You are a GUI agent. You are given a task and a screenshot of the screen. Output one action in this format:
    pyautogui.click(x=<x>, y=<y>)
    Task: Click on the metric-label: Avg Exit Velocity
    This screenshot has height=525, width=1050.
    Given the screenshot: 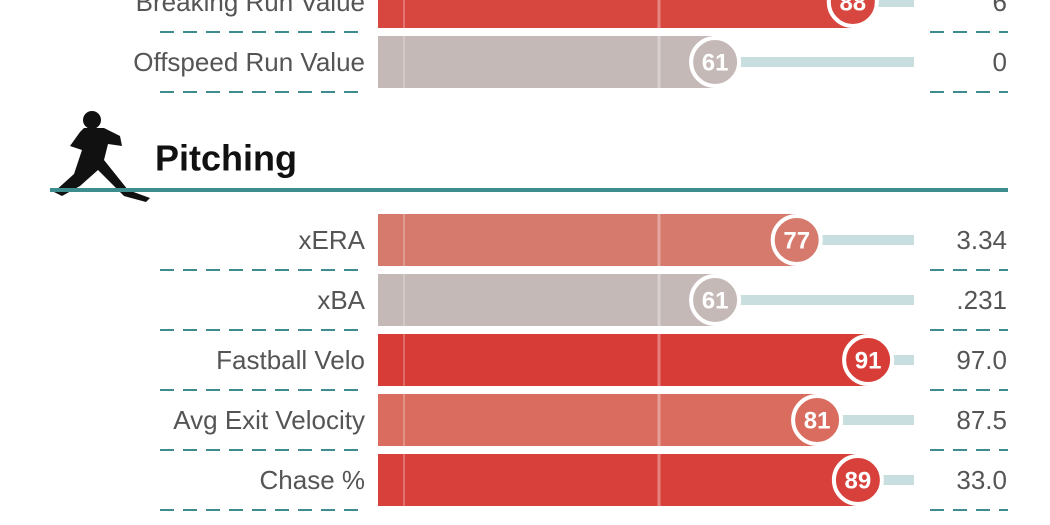 What is the action you would take?
    pyautogui.click(x=269, y=420)
    